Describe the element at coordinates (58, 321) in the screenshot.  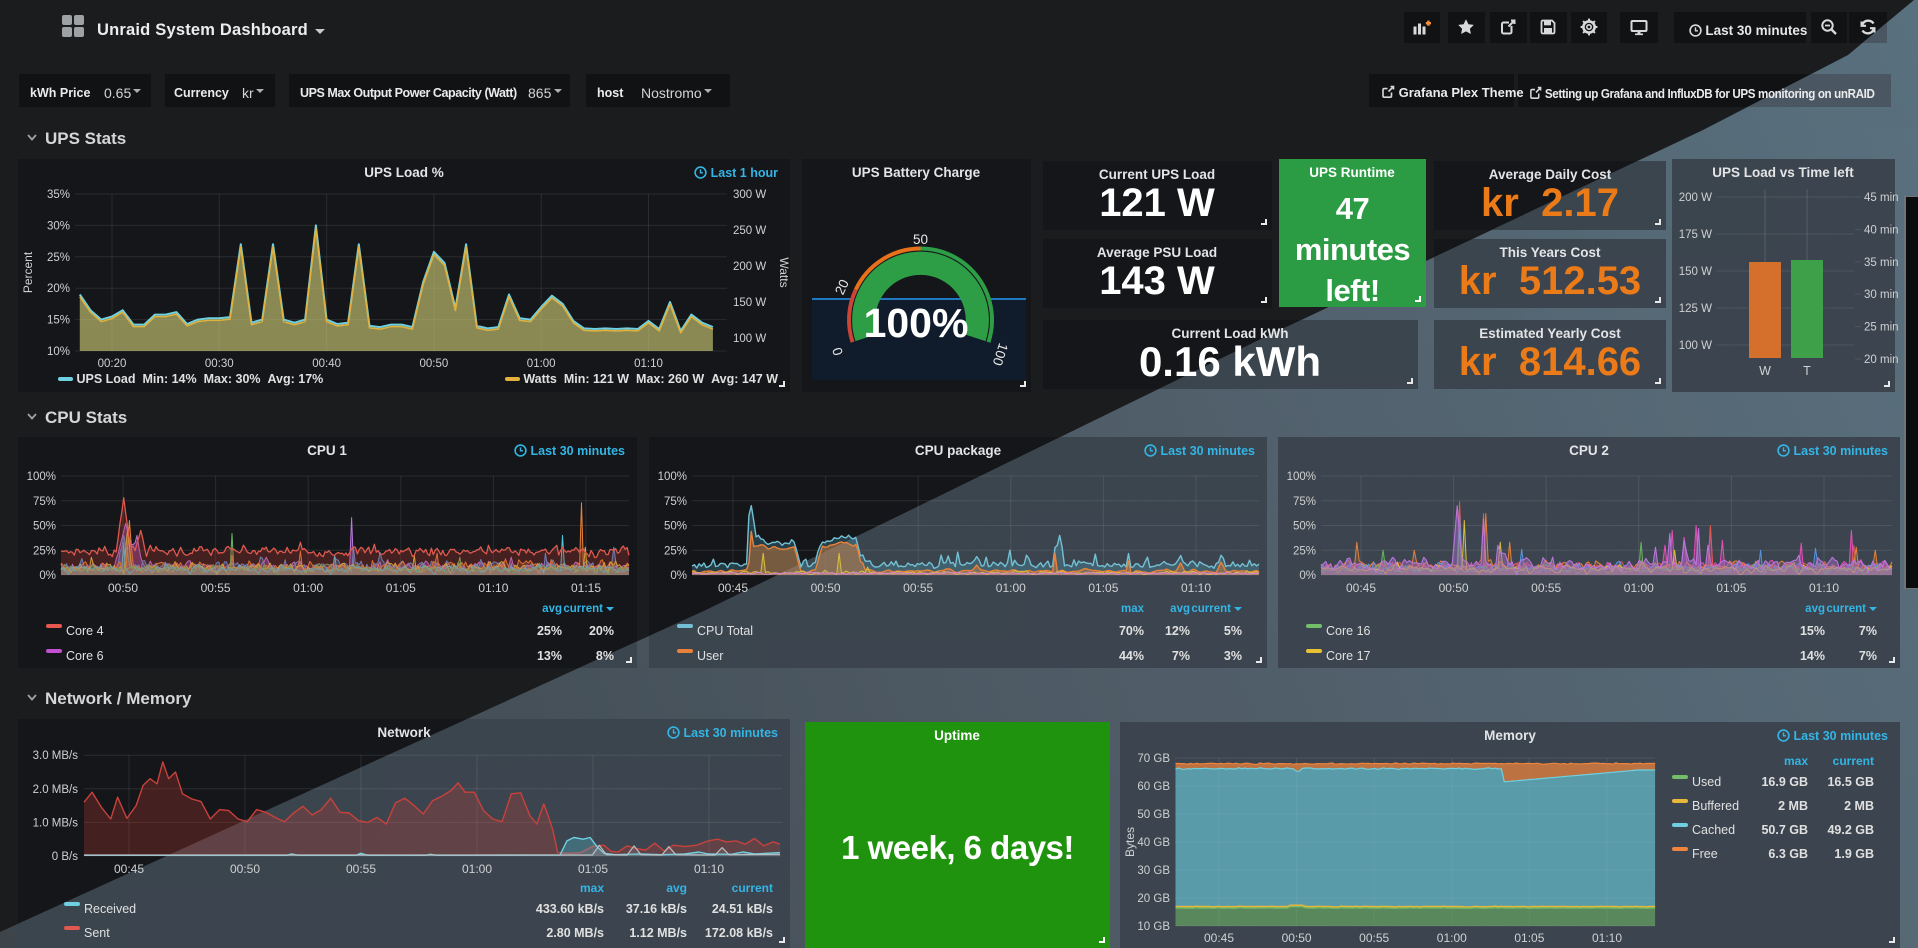
I see `svg-text: 15%` at that location.